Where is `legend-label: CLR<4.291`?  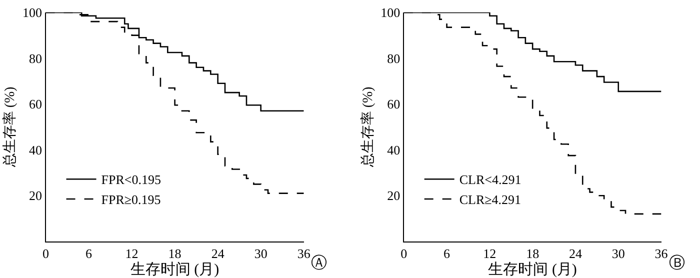
legend-label: CLR<4.291 is located at coordinates (490, 180).